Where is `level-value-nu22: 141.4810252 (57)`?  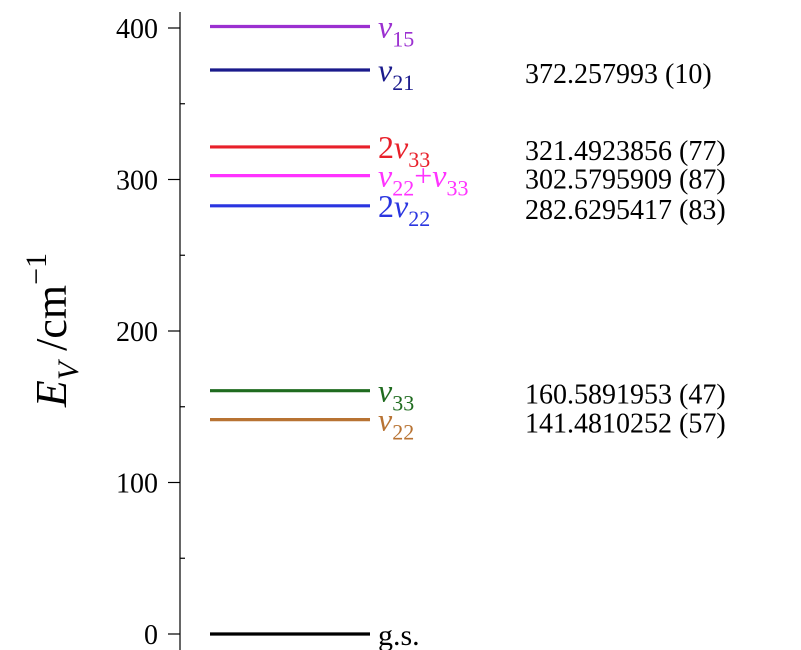 level-value-nu22: 141.4810252 (57) is located at coordinates (625, 424).